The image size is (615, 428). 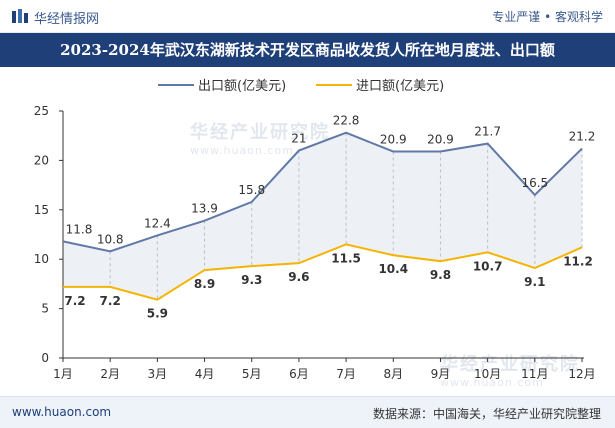 I want to click on x-tick-label: 5月, so click(x=252, y=374).